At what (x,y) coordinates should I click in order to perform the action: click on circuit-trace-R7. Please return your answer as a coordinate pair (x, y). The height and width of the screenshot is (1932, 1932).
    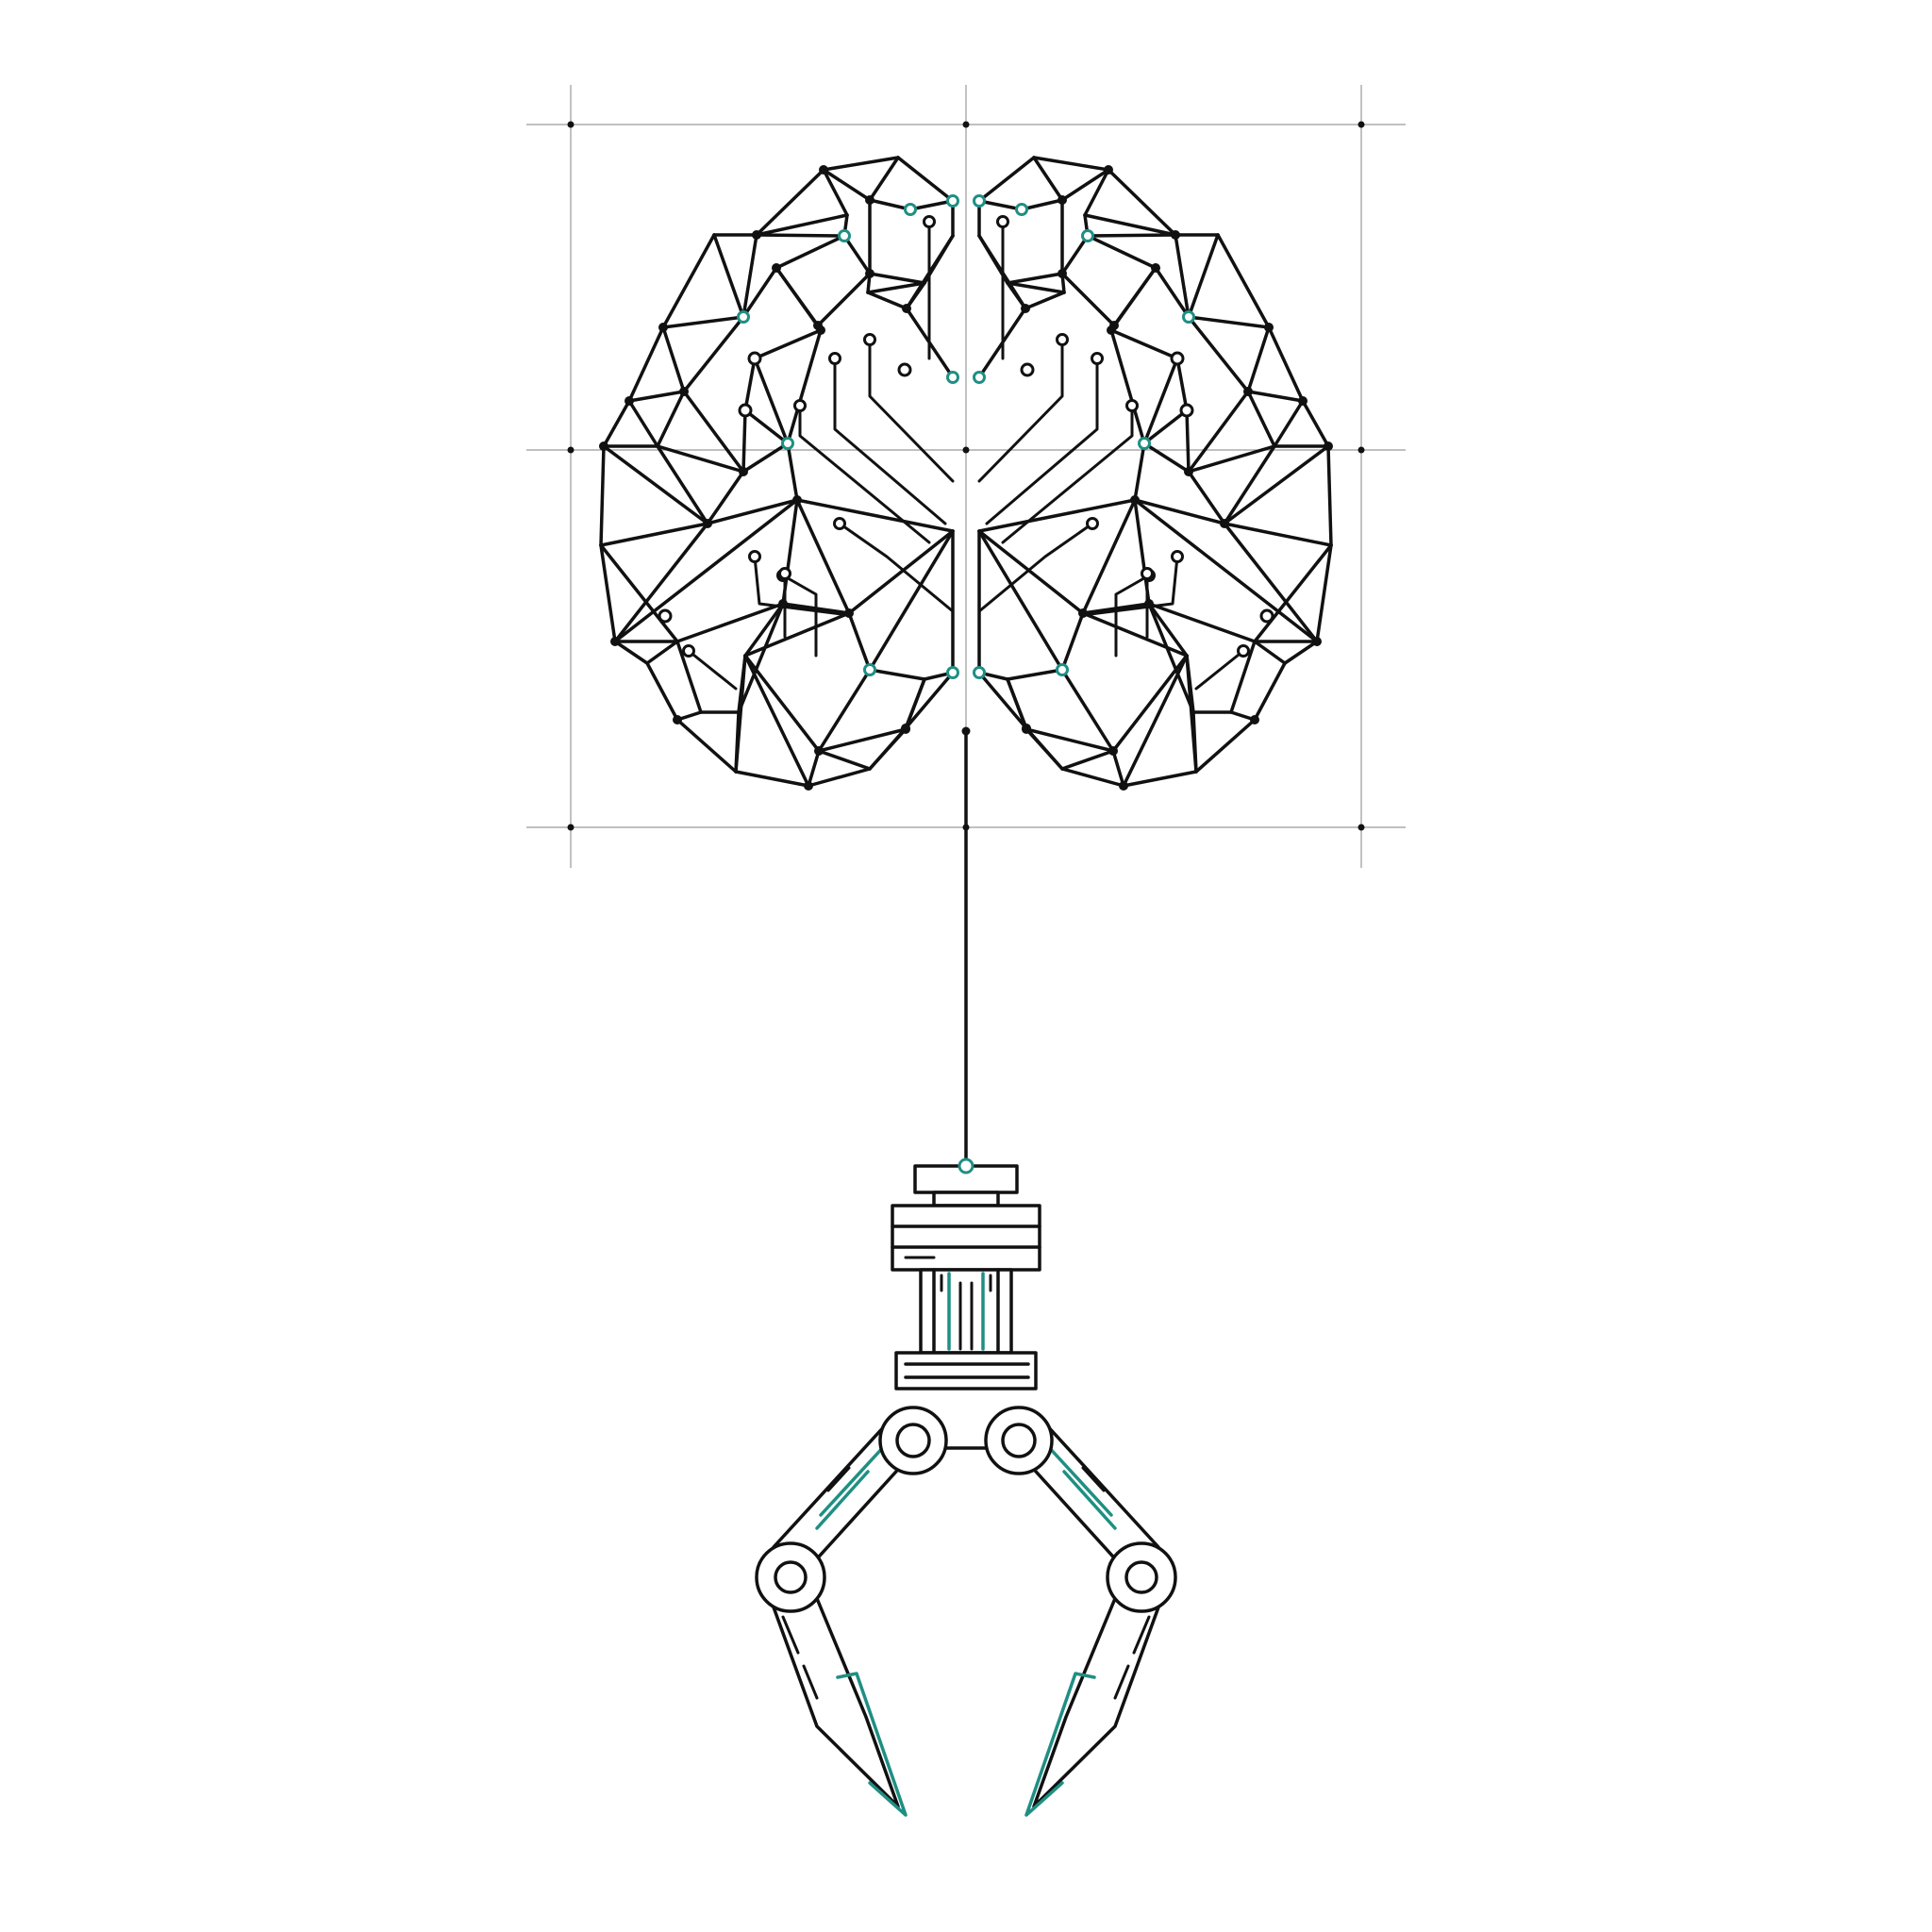
    Looking at the image, I should click on (1219, 670).